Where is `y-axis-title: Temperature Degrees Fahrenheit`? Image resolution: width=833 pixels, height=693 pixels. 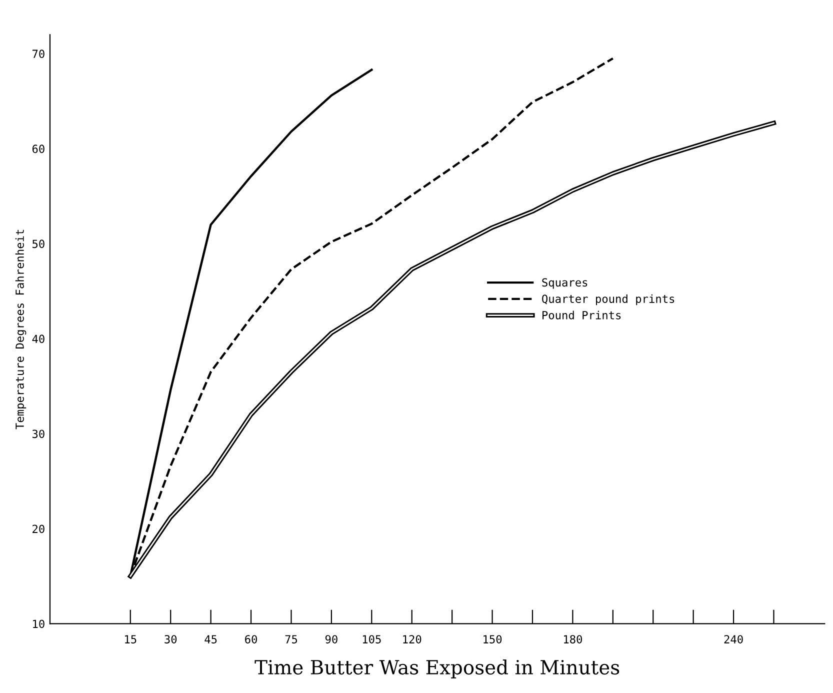 y-axis-title: Temperature Degrees Fahrenheit is located at coordinates (20, 330).